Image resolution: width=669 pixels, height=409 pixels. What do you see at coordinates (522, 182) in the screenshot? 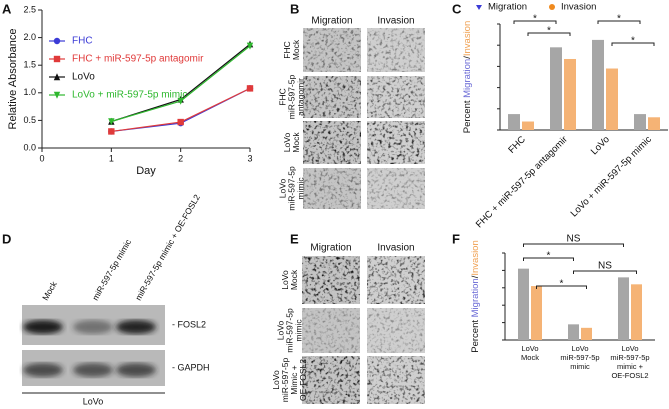
I see `x-tick-label: FHC + miR-597-5p antagomir` at bounding box center [522, 182].